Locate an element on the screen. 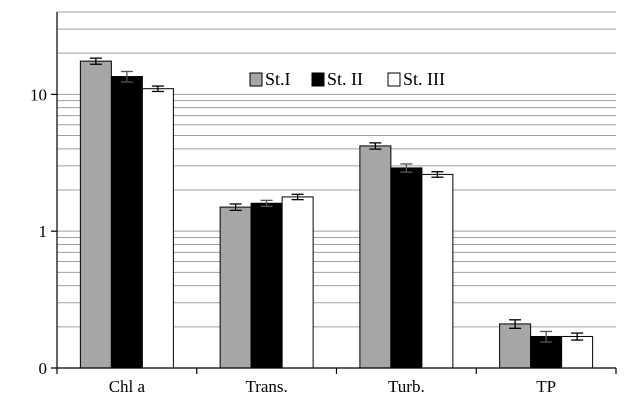 The height and width of the screenshot is (399, 624). x-tick-label-3: Turb. is located at coordinates (406, 386).